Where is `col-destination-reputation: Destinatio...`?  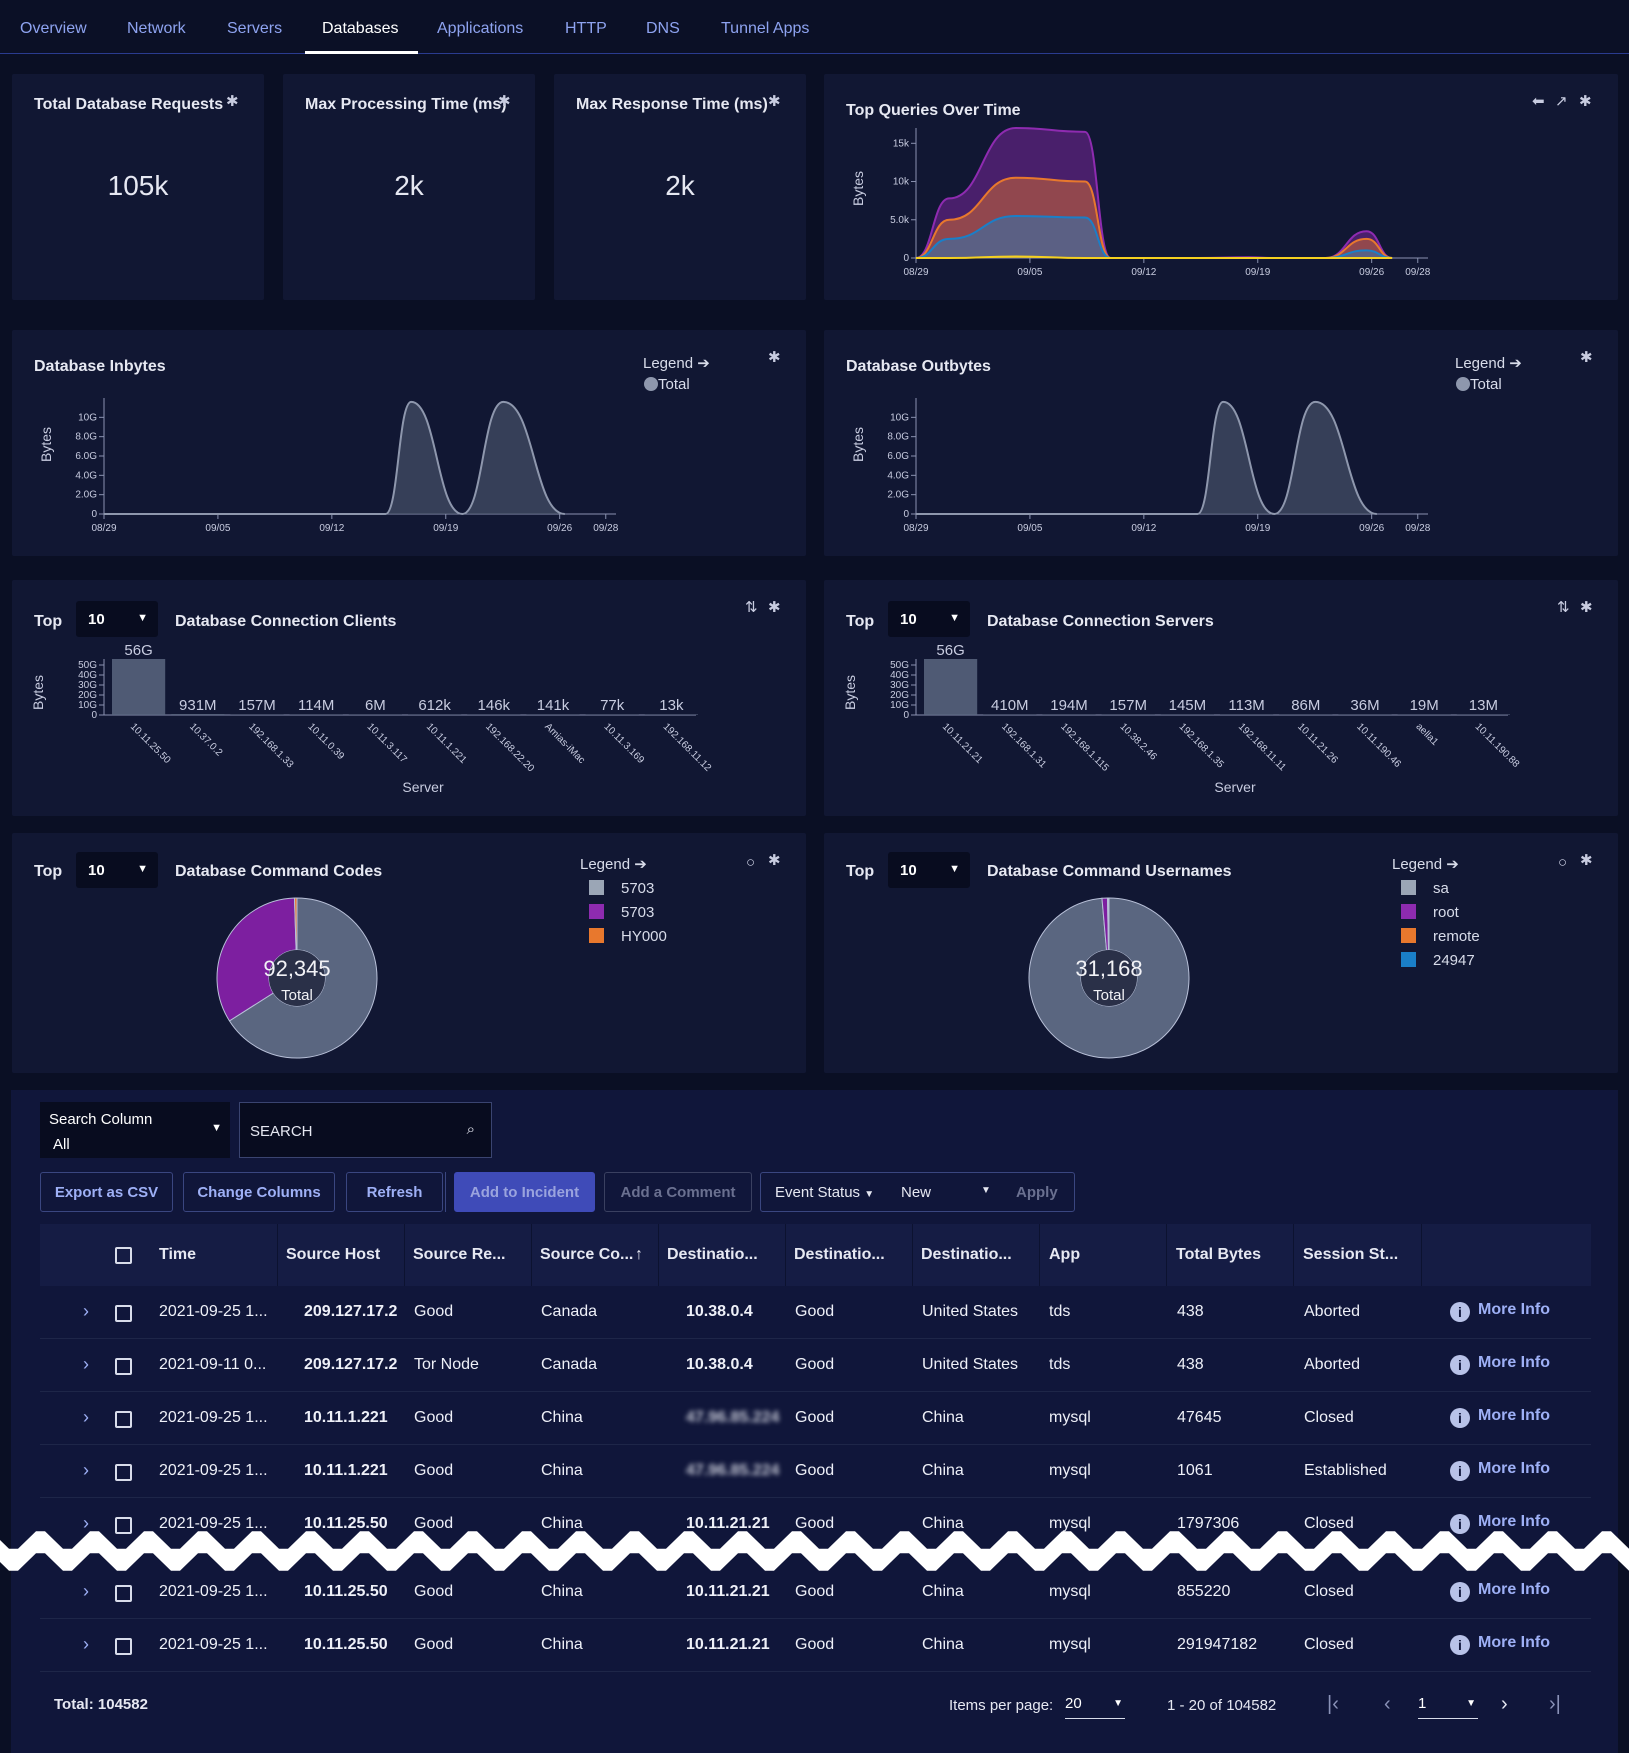
col-destination-reputation: Destinatio... is located at coordinates (839, 1254).